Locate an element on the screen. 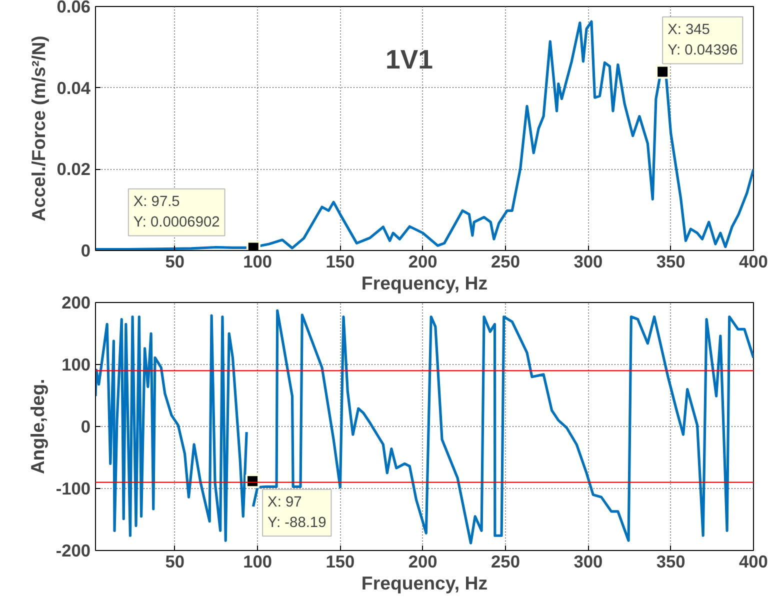 The height and width of the screenshot is (601, 771). y-axis-title: Angle,deg. is located at coordinates (37, 426).